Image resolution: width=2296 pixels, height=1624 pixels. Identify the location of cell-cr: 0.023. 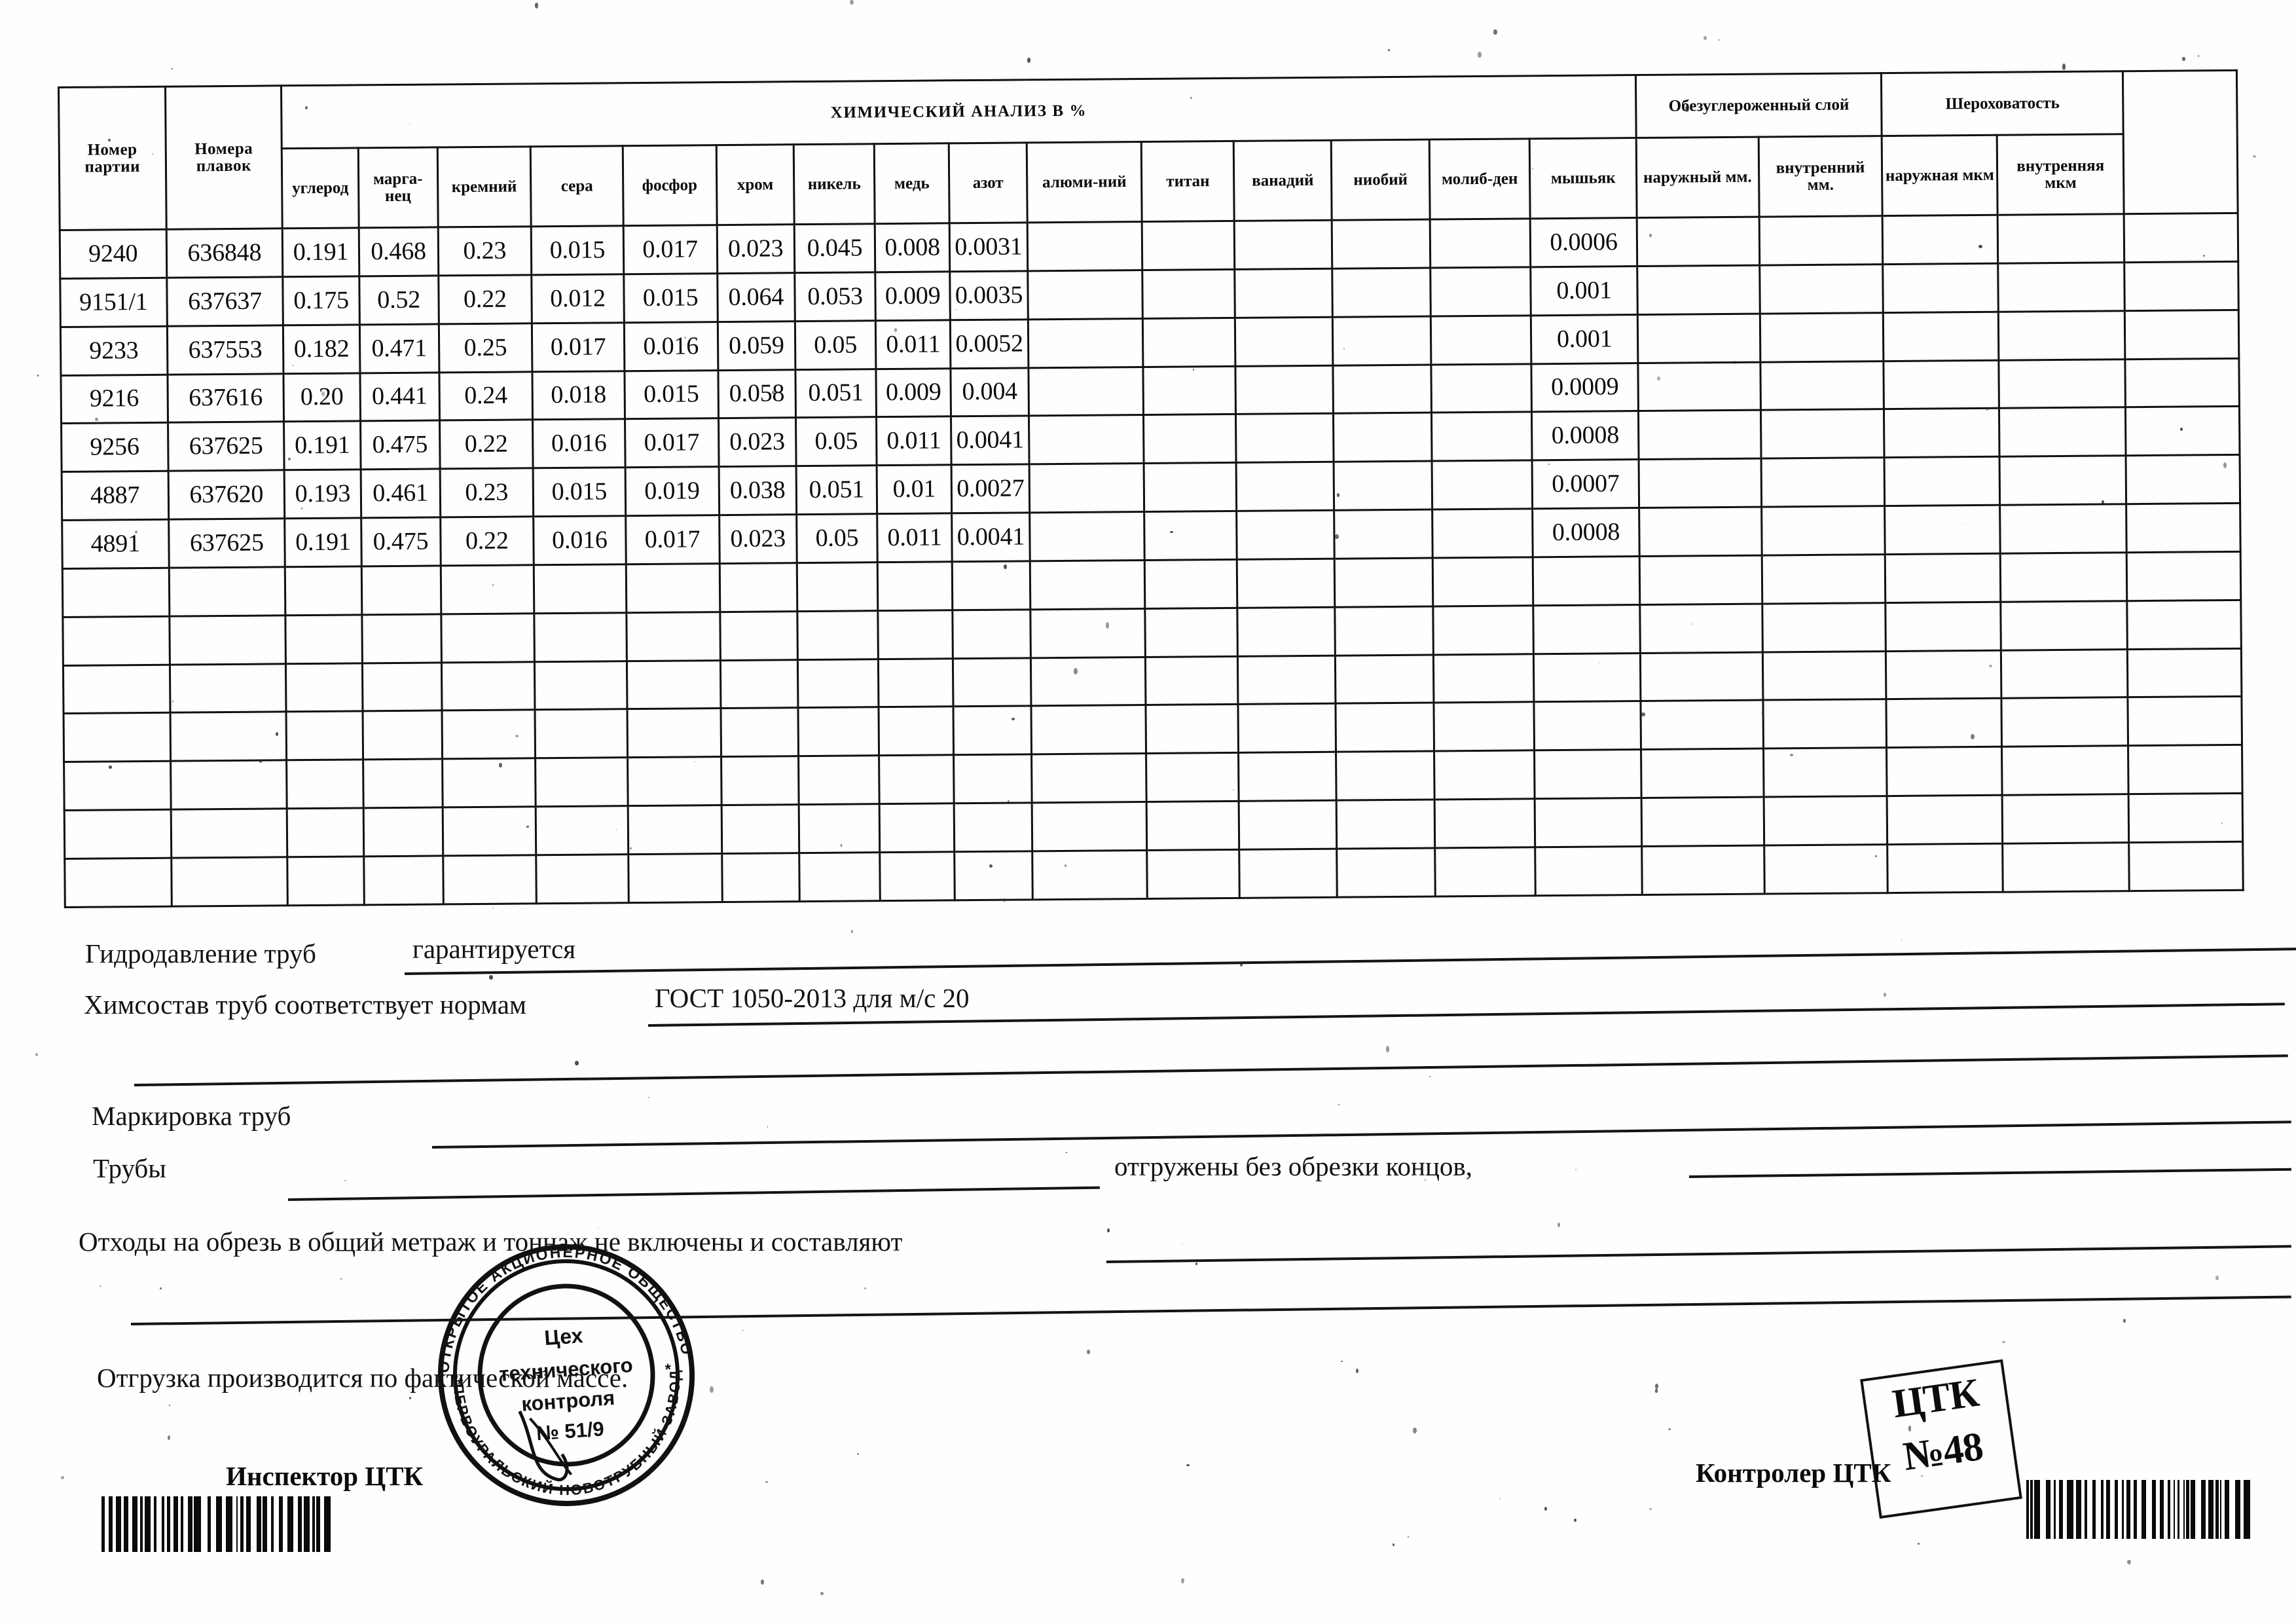
(758, 539).